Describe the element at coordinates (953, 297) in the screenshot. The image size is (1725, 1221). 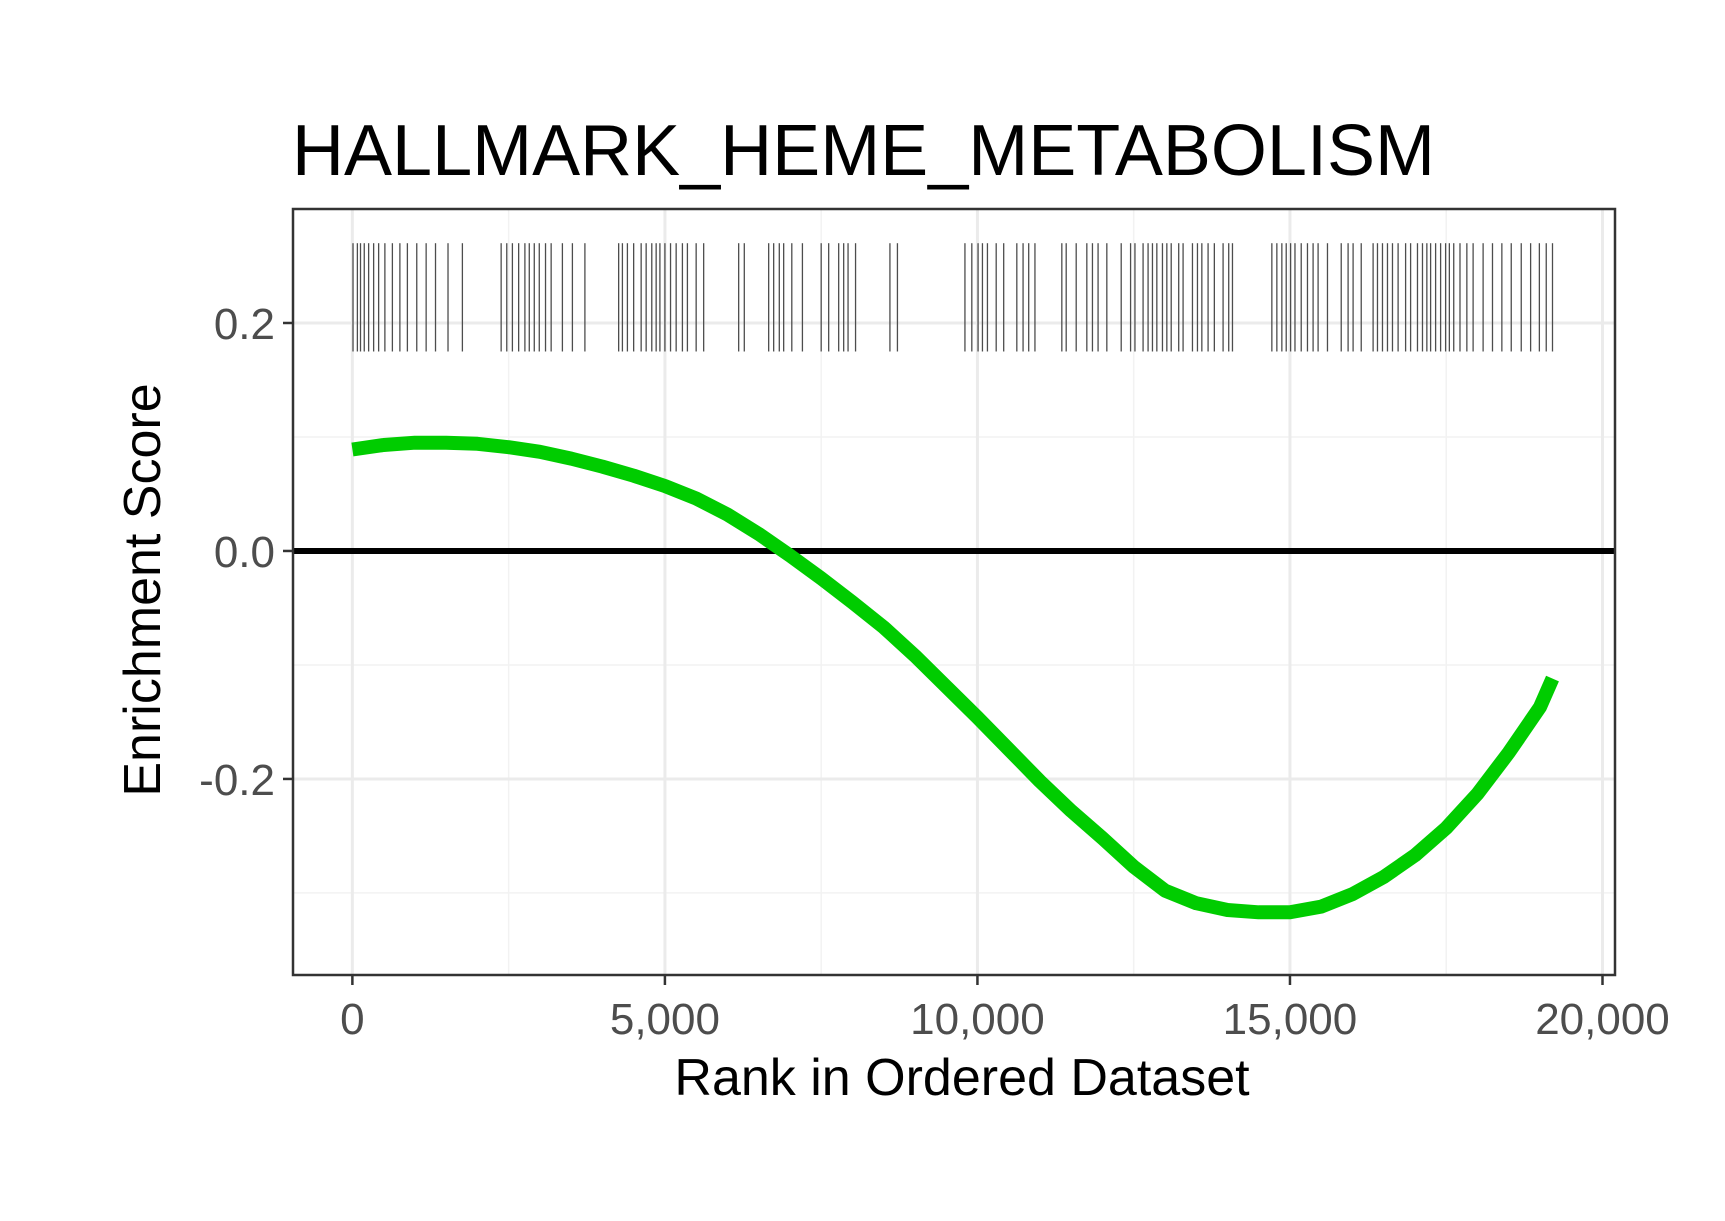
I see `gene-hit-ticks` at that location.